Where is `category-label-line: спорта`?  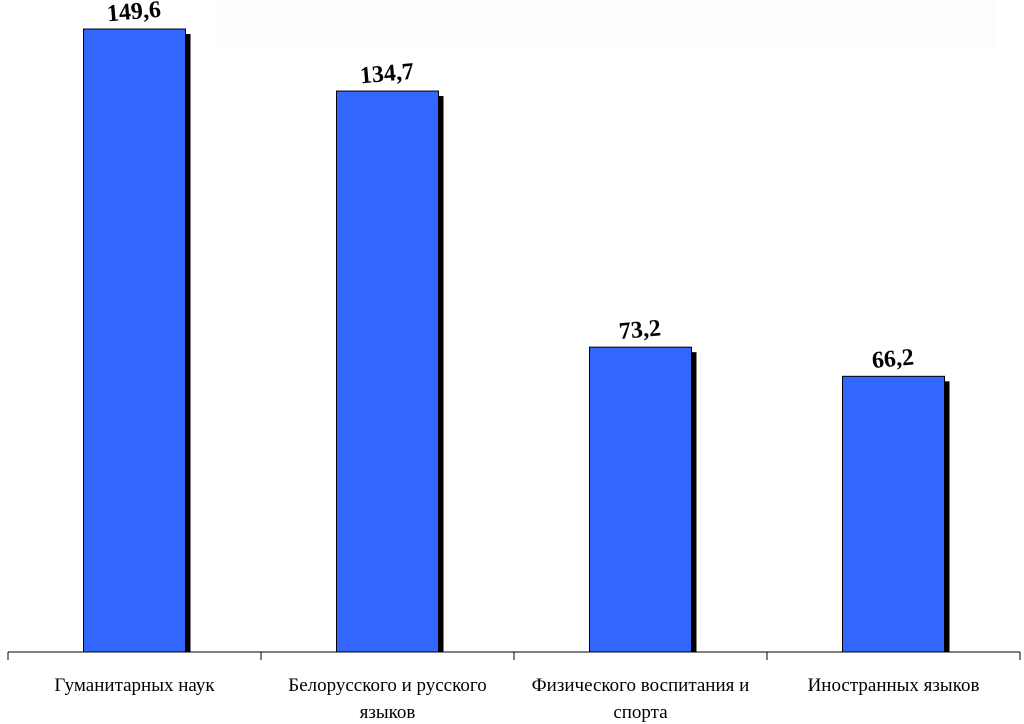
category-label-line: спорта is located at coordinates (640, 712).